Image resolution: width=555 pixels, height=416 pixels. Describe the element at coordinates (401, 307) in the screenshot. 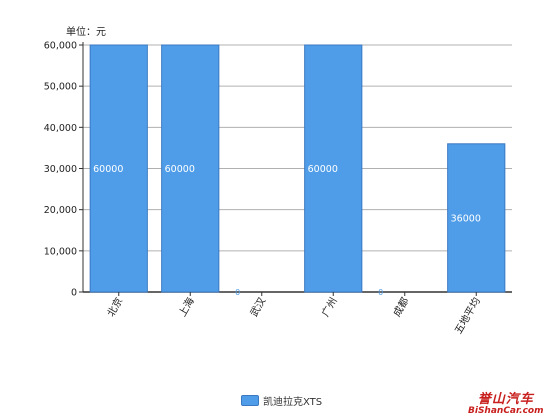

I see `x-tick-label: 成都` at that location.